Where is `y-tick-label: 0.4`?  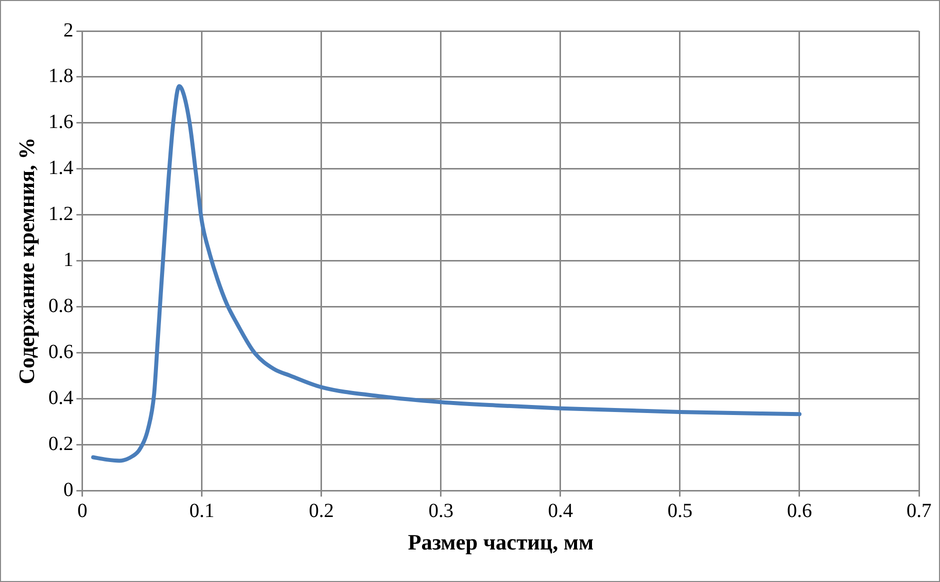 y-tick-label: 0.4 is located at coordinates (61, 397).